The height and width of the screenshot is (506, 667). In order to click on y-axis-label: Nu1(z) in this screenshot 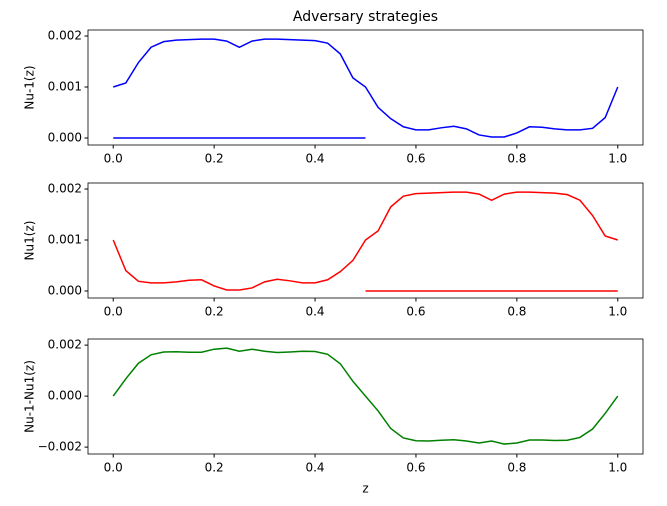, I will do `click(30, 241)`.